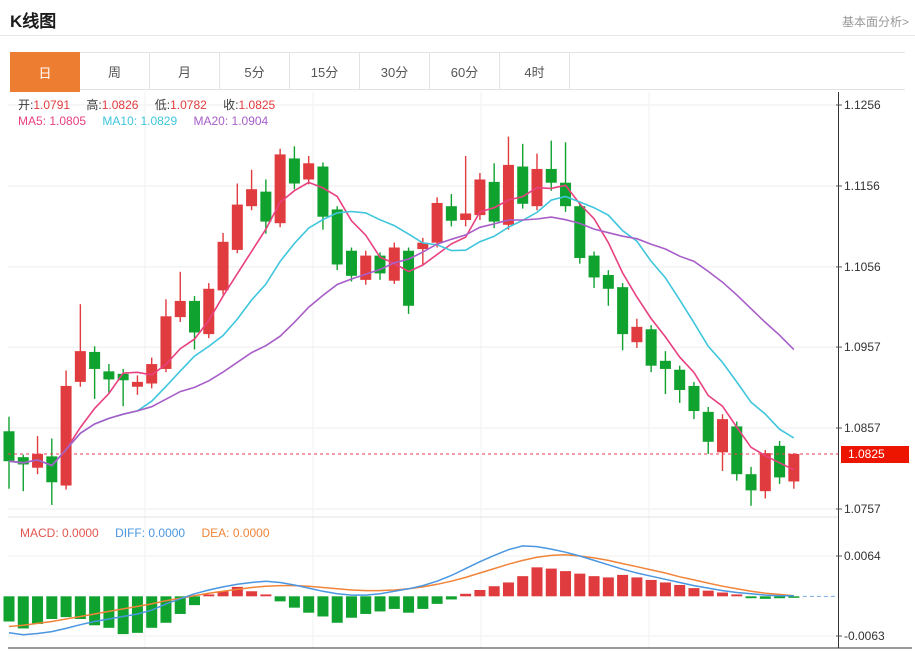 The image size is (915, 652). What do you see at coordinates (864, 636) in the screenshot?
I see `macd-axis-label: -0.0063` at bounding box center [864, 636].